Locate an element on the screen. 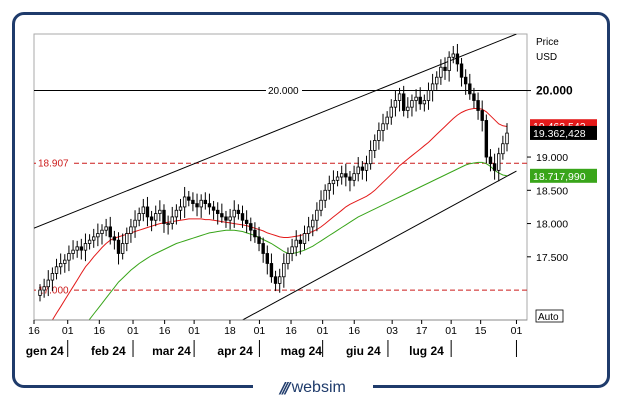  price-badge is located at coordinates (563, 132).